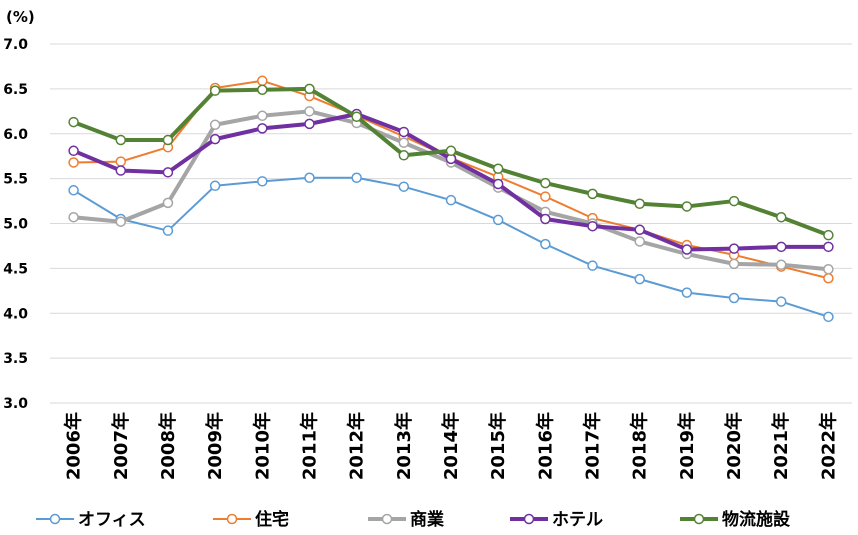 Image resolution: width=858 pixels, height=535 pixels. Describe the element at coordinates (215, 446) in the screenshot. I see `x-tick-label: 2009年` at that location.